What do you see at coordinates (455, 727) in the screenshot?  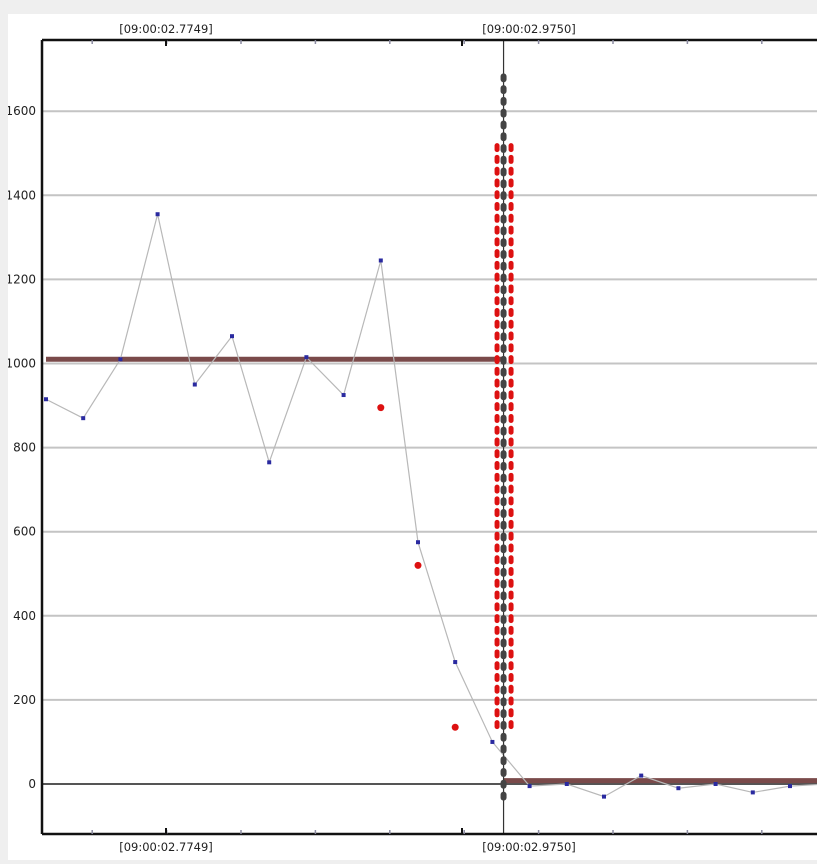 I see `red-point` at bounding box center [455, 727].